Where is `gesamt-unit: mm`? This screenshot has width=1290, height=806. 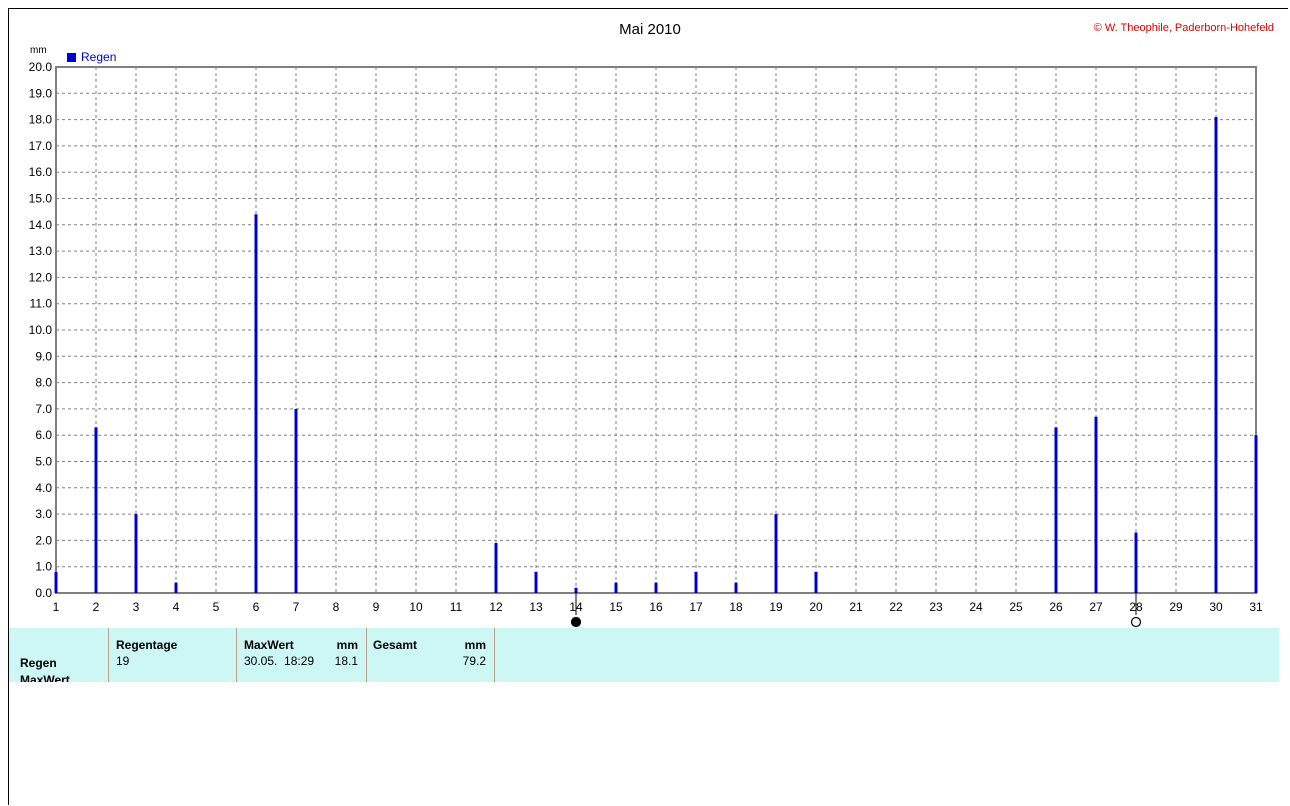
gesamt-unit: mm is located at coordinates (475, 645).